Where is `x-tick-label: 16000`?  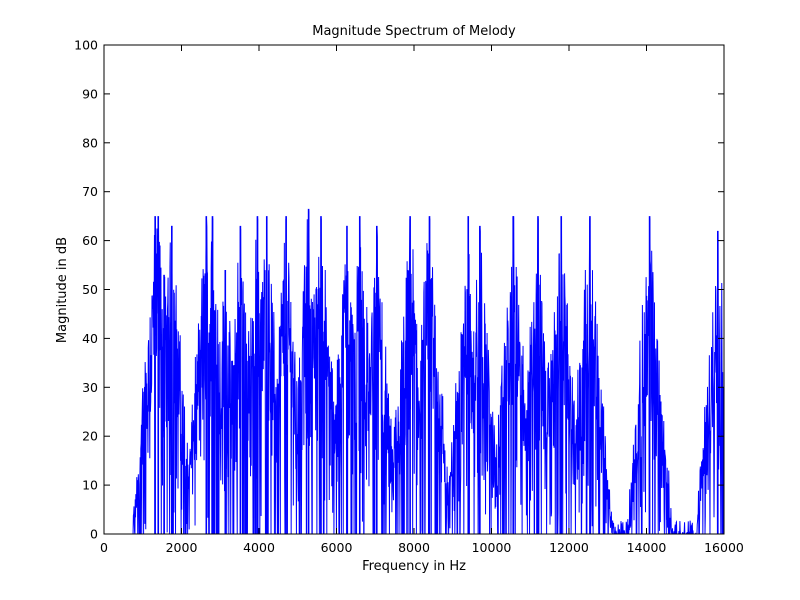 x-tick-label: 16000 is located at coordinates (724, 547).